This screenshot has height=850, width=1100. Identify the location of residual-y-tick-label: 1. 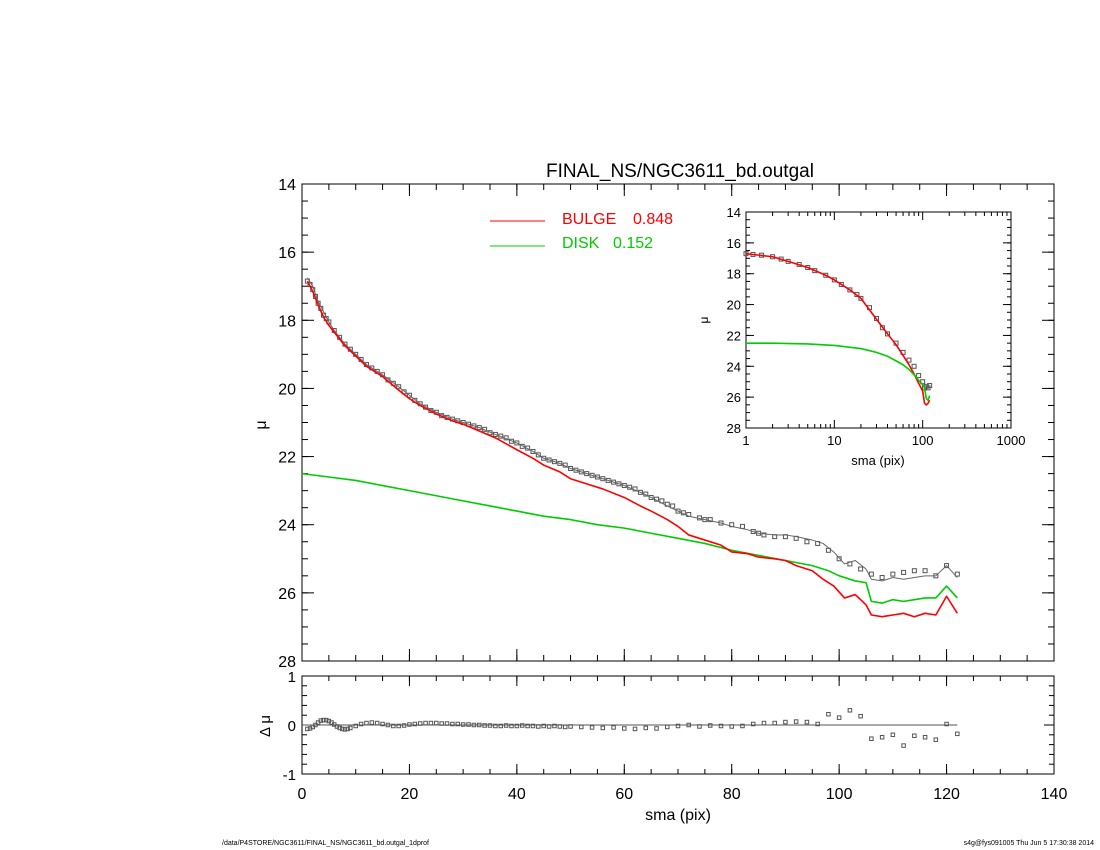
(292, 677).